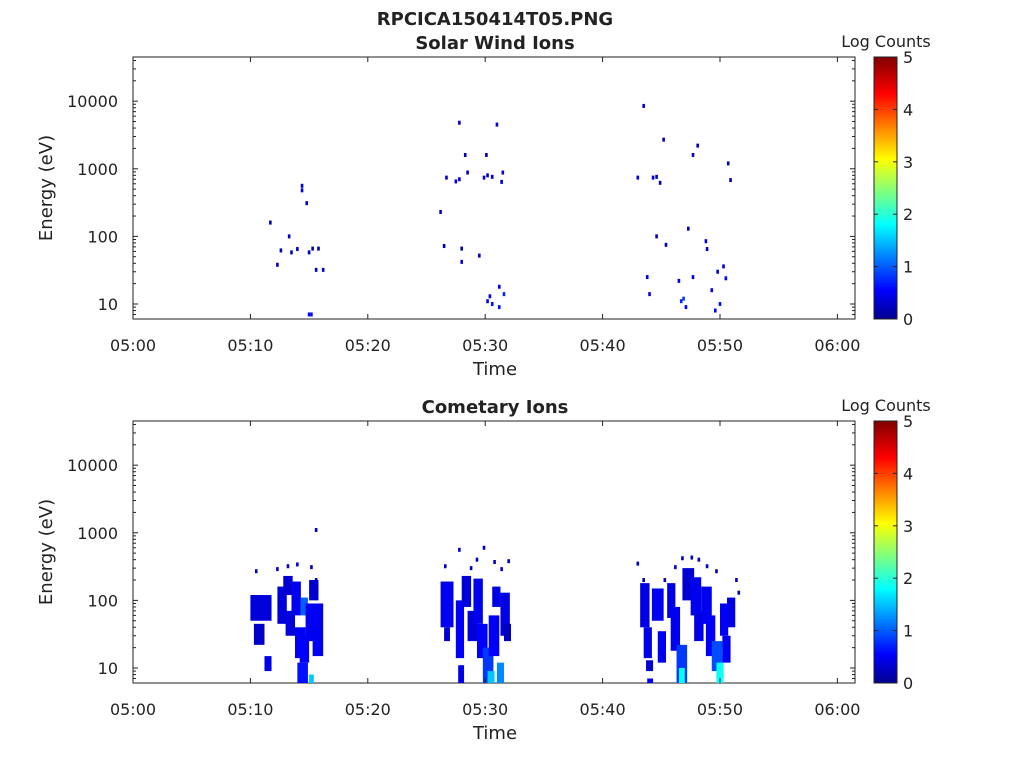 This screenshot has height=768, width=1024. What do you see at coordinates (108, 668) in the screenshot?
I see `y-tick-label: 10` at bounding box center [108, 668].